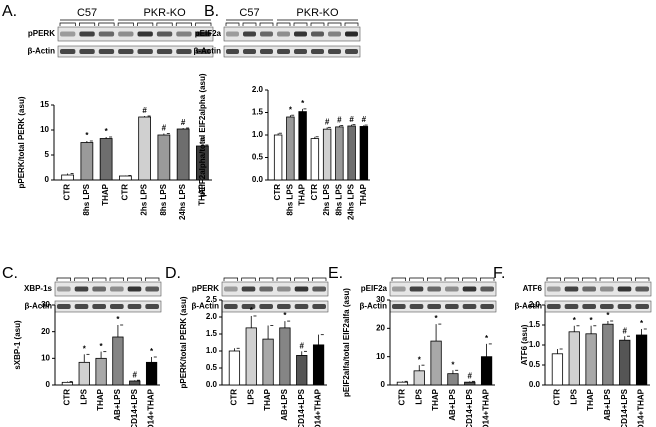  Describe the element at coordinates (17, 345) in the screenshot. I see `y-axis-label: sXBP-1 (asu)` at that location.